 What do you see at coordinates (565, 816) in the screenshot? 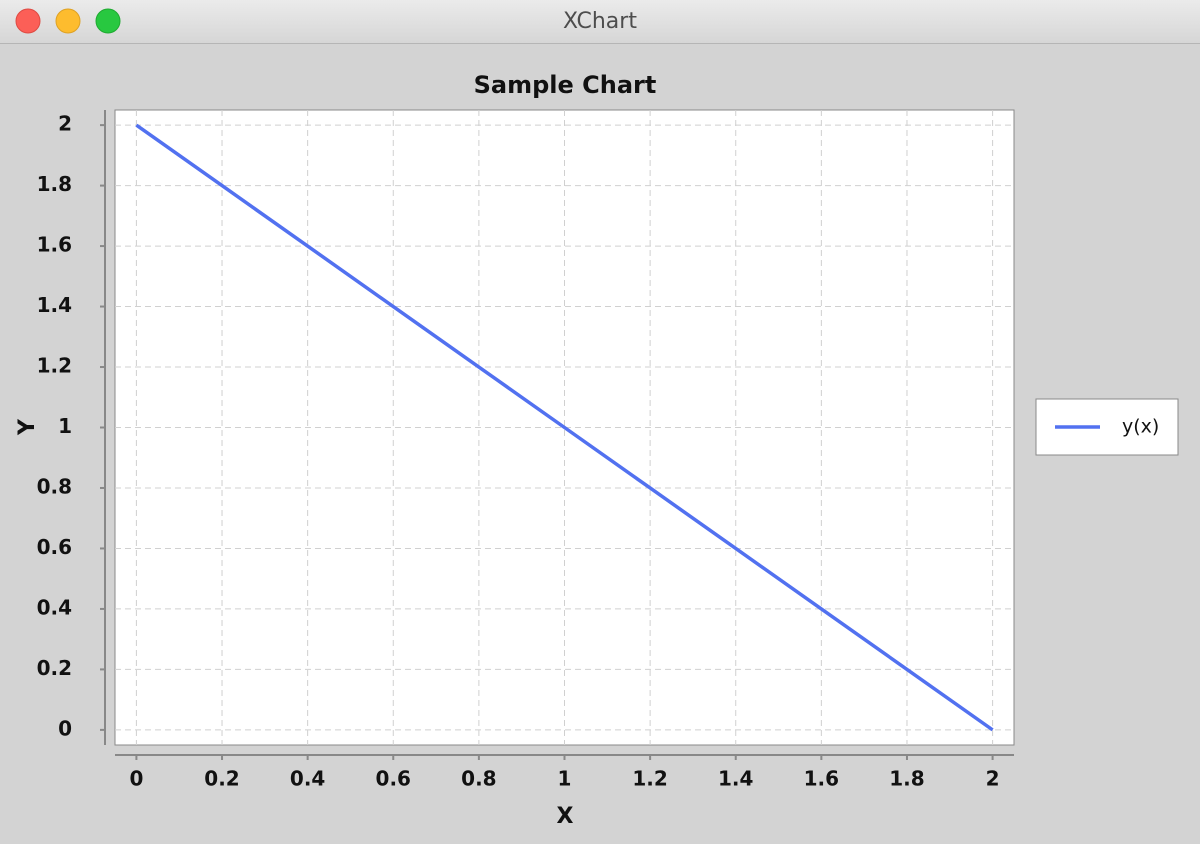
I see `x-axis-label: X` at bounding box center [565, 816].